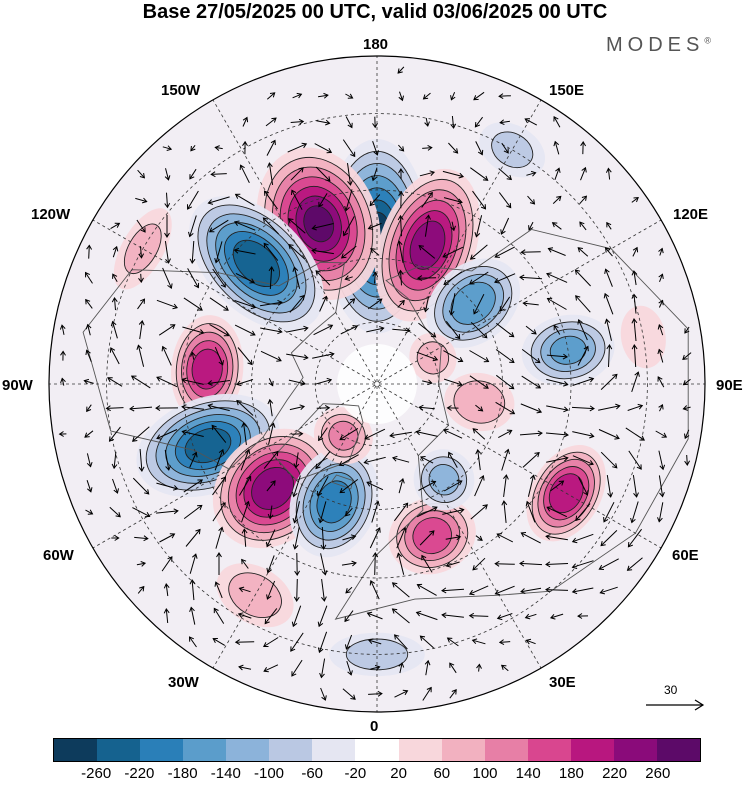 The height and width of the screenshot is (788, 750). I want to click on brand-logo: MODES®, so click(658, 45).